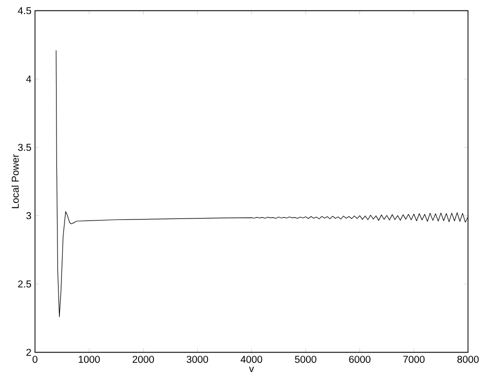 This screenshot has height=382, width=485. What do you see at coordinates (35, 359) in the screenshot?
I see `x-tick-label: 0` at bounding box center [35, 359].